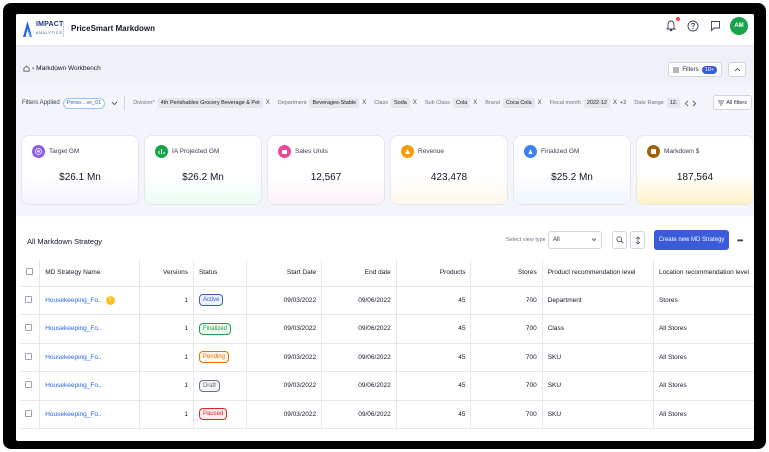 The image size is (769, 452). What do you see at coordinates (30, 273) in the screenshot?
I see `select-all-checkbox` at bounding box center [30, 273].